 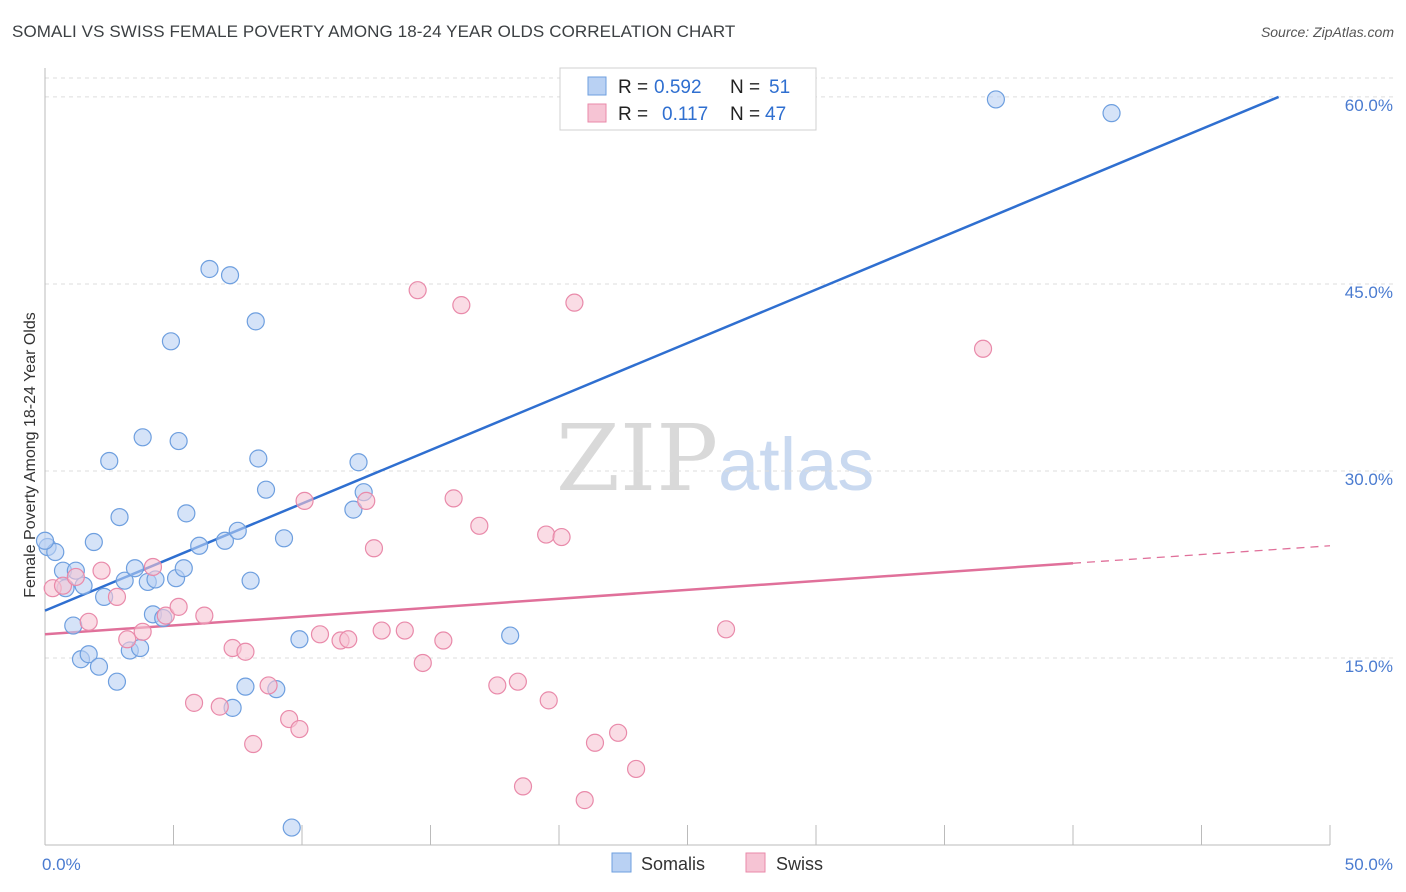 What do you see at coordinates (745, 87) in the screenshot?
I see `legend-somali-n-label: N =` at bounding box center [745, 87].